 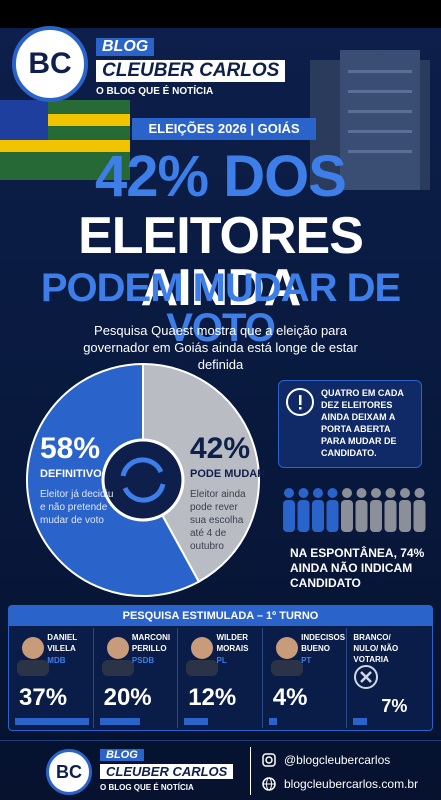 What do you see at coordinates (269, 760) in the screenshot?
I see `instagram-icon` at bounding box center [269, 760].